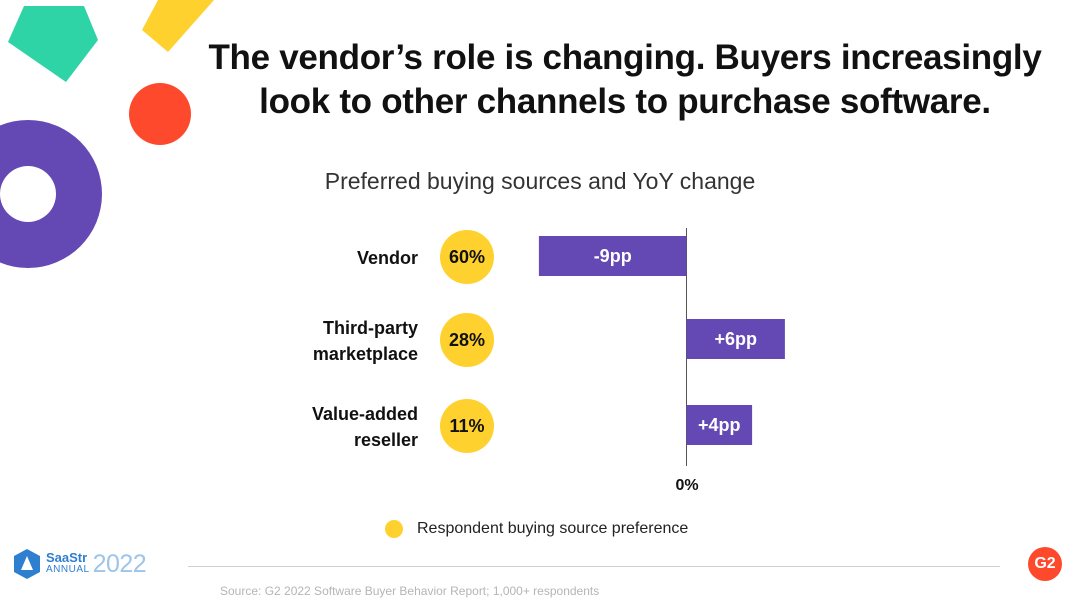  Describe the element at coordinates (178, 26) in the screenshot. I see `yellow-bar-shape` at that location.